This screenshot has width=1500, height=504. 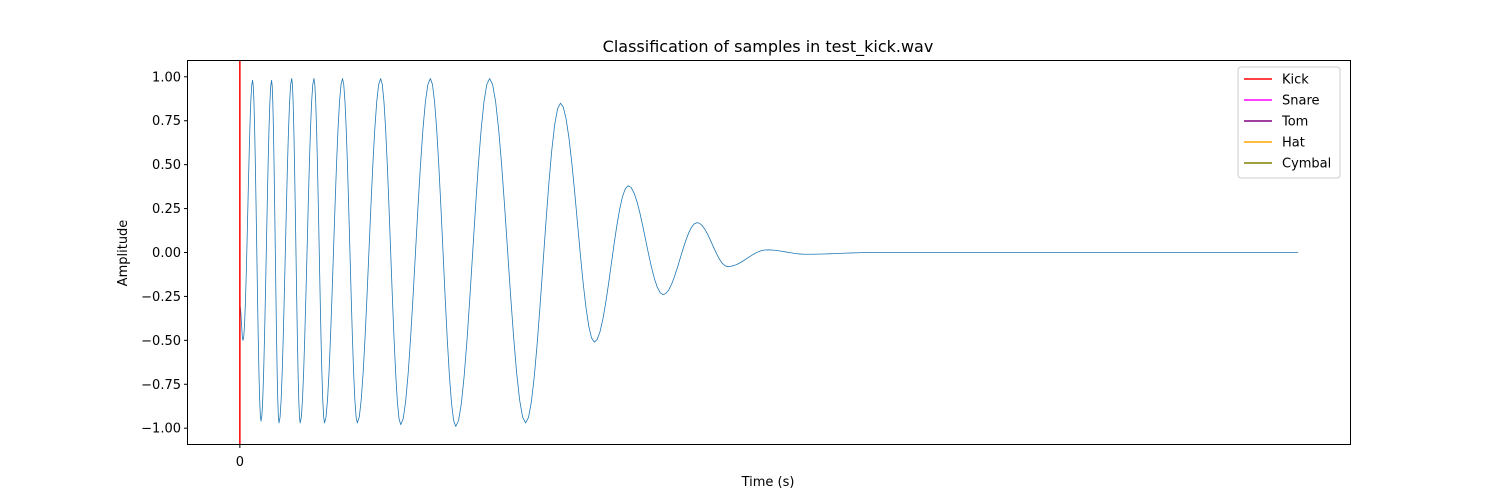 I want to click on y-tick-label: 0.50, so click(x=166, y=165).